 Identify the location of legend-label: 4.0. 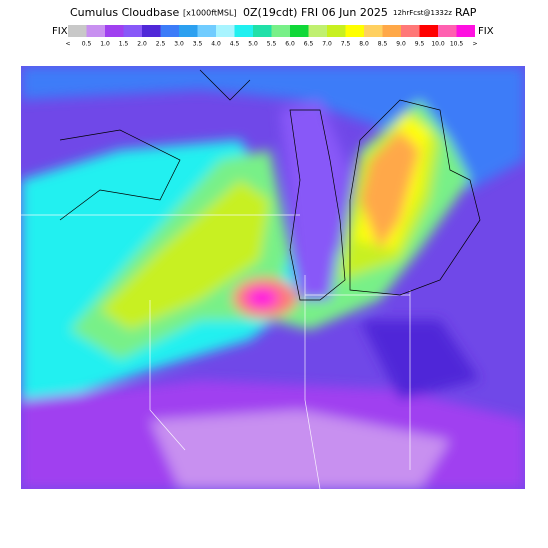
(216, 44).